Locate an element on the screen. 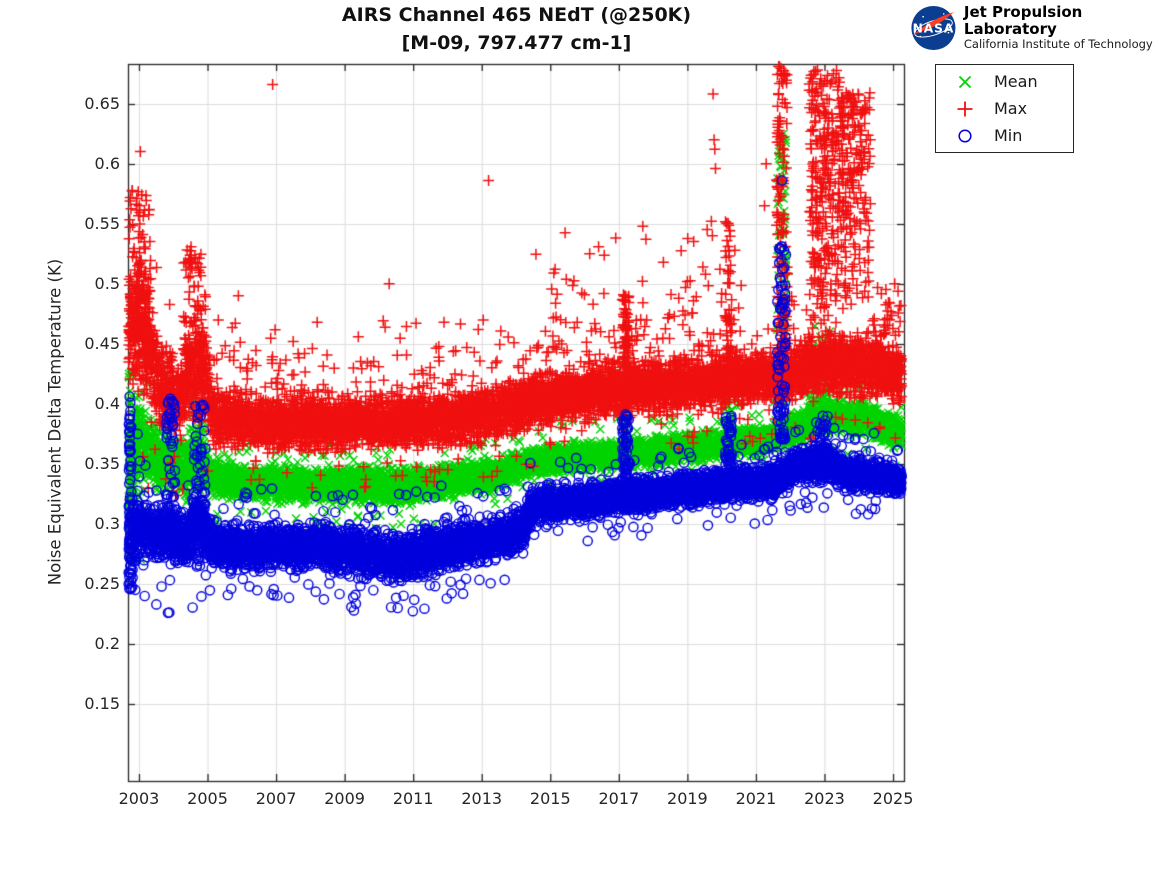 The height and width of the screenshot is (875, 1167). legend: Mean Max Min is located at coordinates (1004, 108).